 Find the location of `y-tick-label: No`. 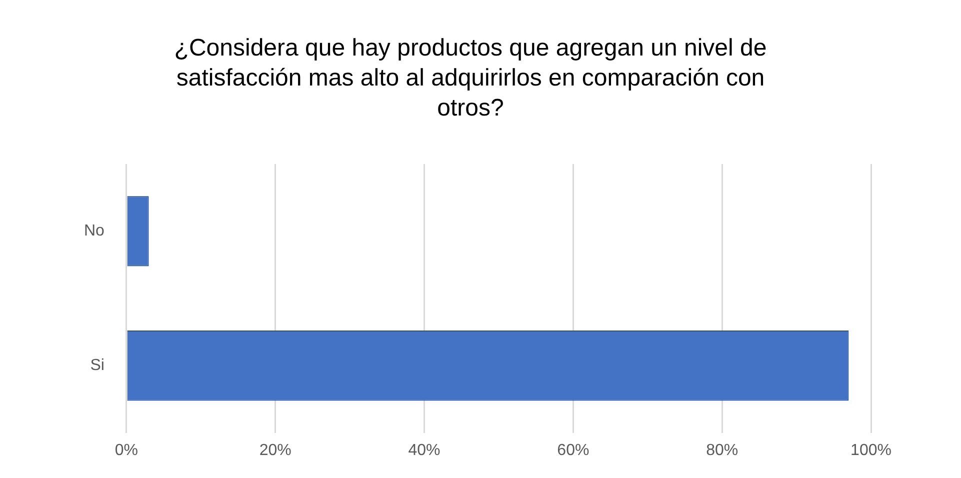

y-tick-label: No is located at coordinates (94, 231).